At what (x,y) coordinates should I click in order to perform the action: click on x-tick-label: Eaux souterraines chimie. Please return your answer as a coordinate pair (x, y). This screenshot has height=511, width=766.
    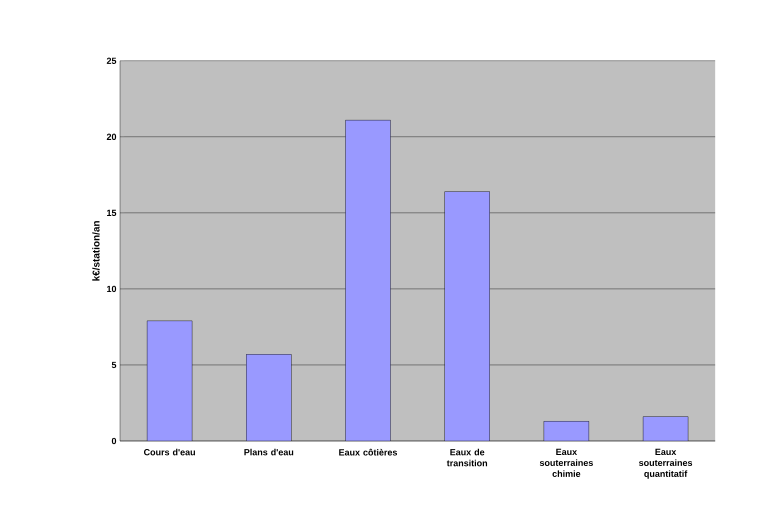
    Looking at the image, I should click on (566, 462).